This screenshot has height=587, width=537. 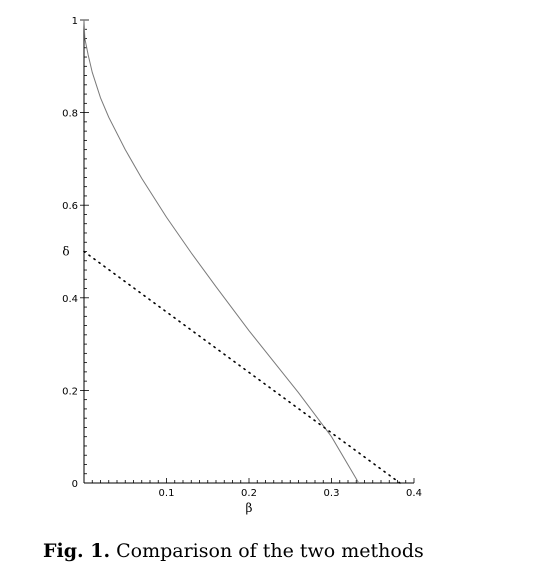 I want to click on y-tick-label: 0, so click(x=75, y=484).